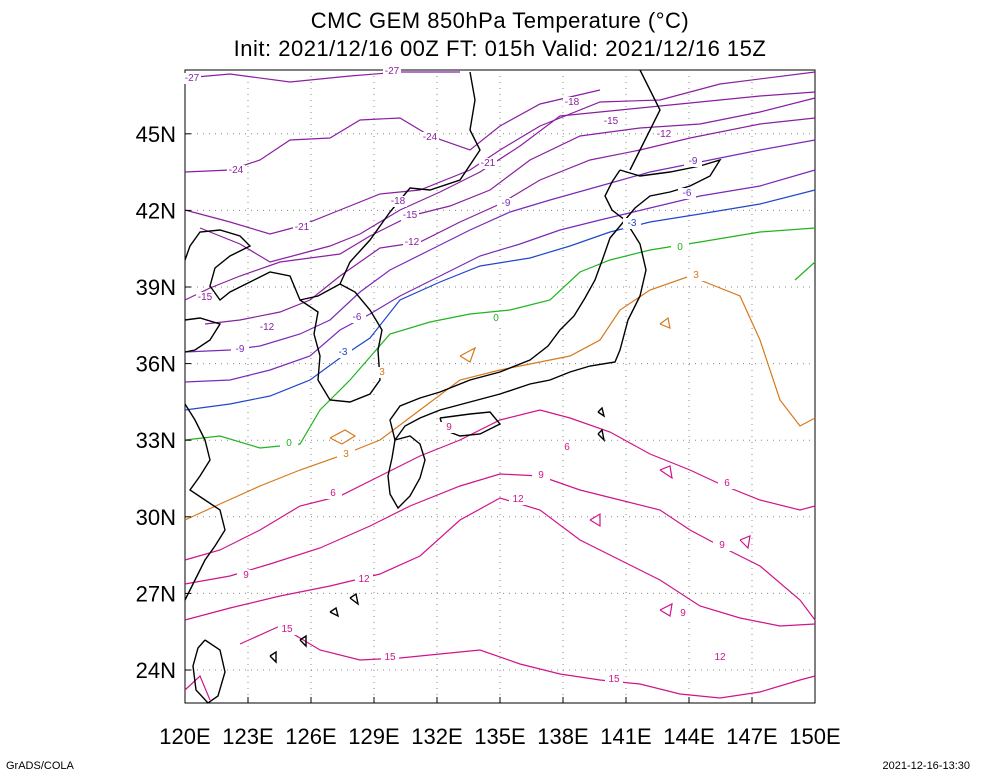  I want to click on isotherm-minus18, so click(507, 177).